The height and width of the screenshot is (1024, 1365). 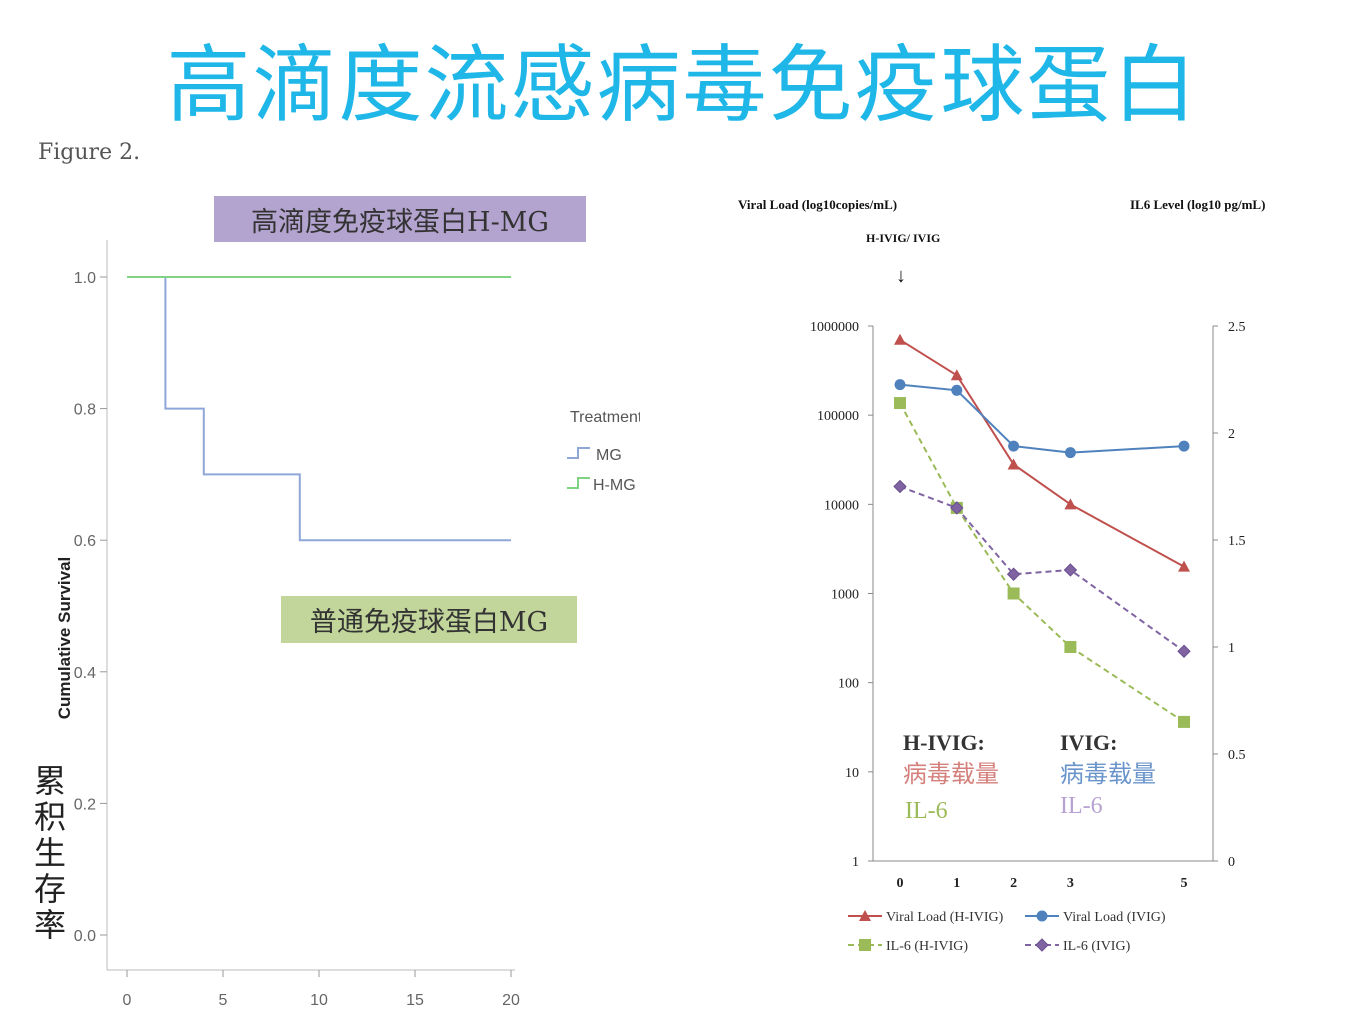 I want to click on figure-label: Figure 2., so click(x=89, y=152).